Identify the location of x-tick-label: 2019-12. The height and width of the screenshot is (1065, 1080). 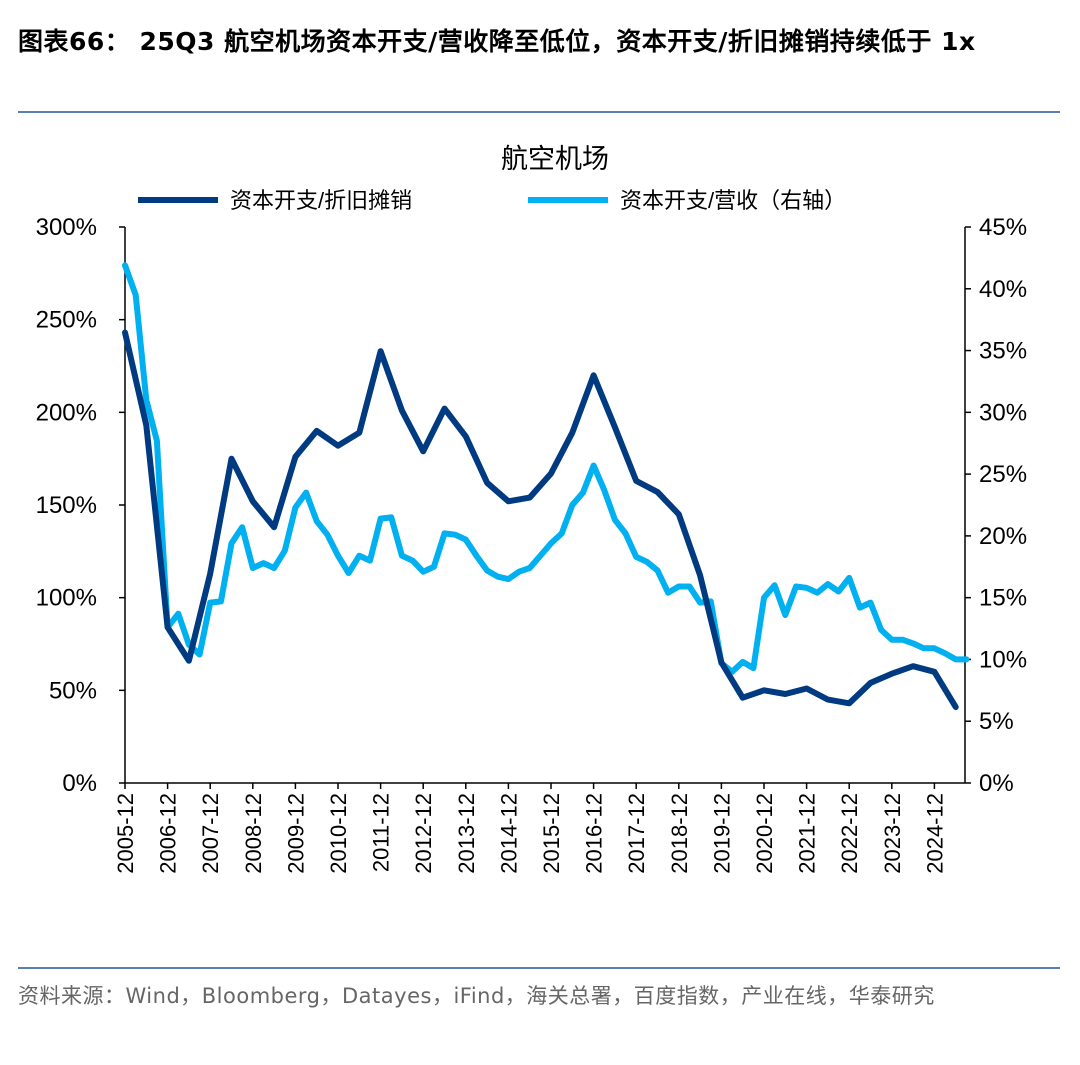
(721, 833).